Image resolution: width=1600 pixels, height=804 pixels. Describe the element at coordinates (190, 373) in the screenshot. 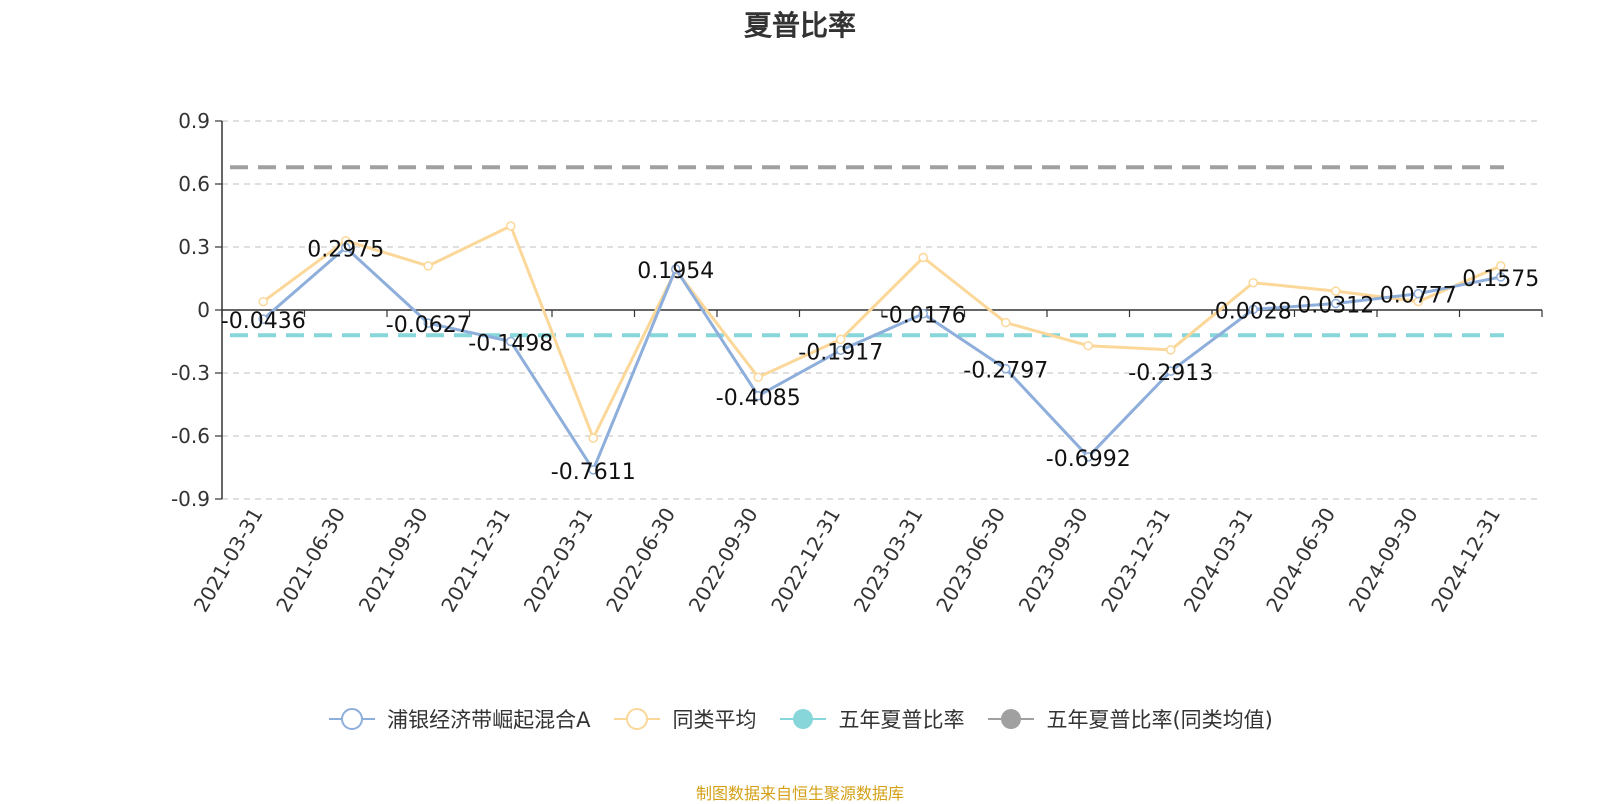

I see `y-tick-label: -0.3` at that location.